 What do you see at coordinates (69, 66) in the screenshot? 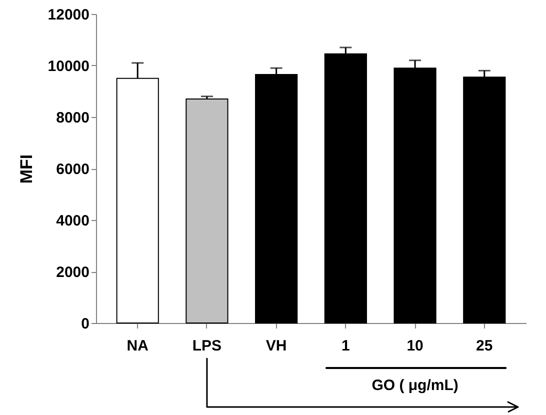
I see `y-tick-label: 10000` at bounding box center [69, 66].